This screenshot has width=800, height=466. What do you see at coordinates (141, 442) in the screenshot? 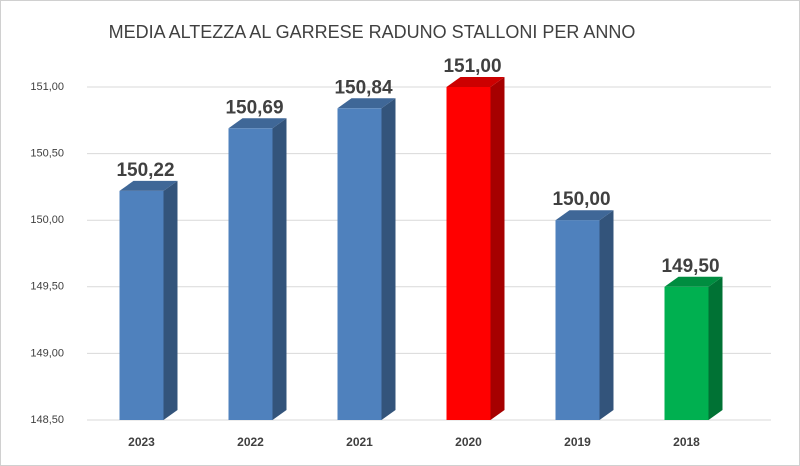
I see `x-tick-label: 2023` at bounding box center [141, 442].